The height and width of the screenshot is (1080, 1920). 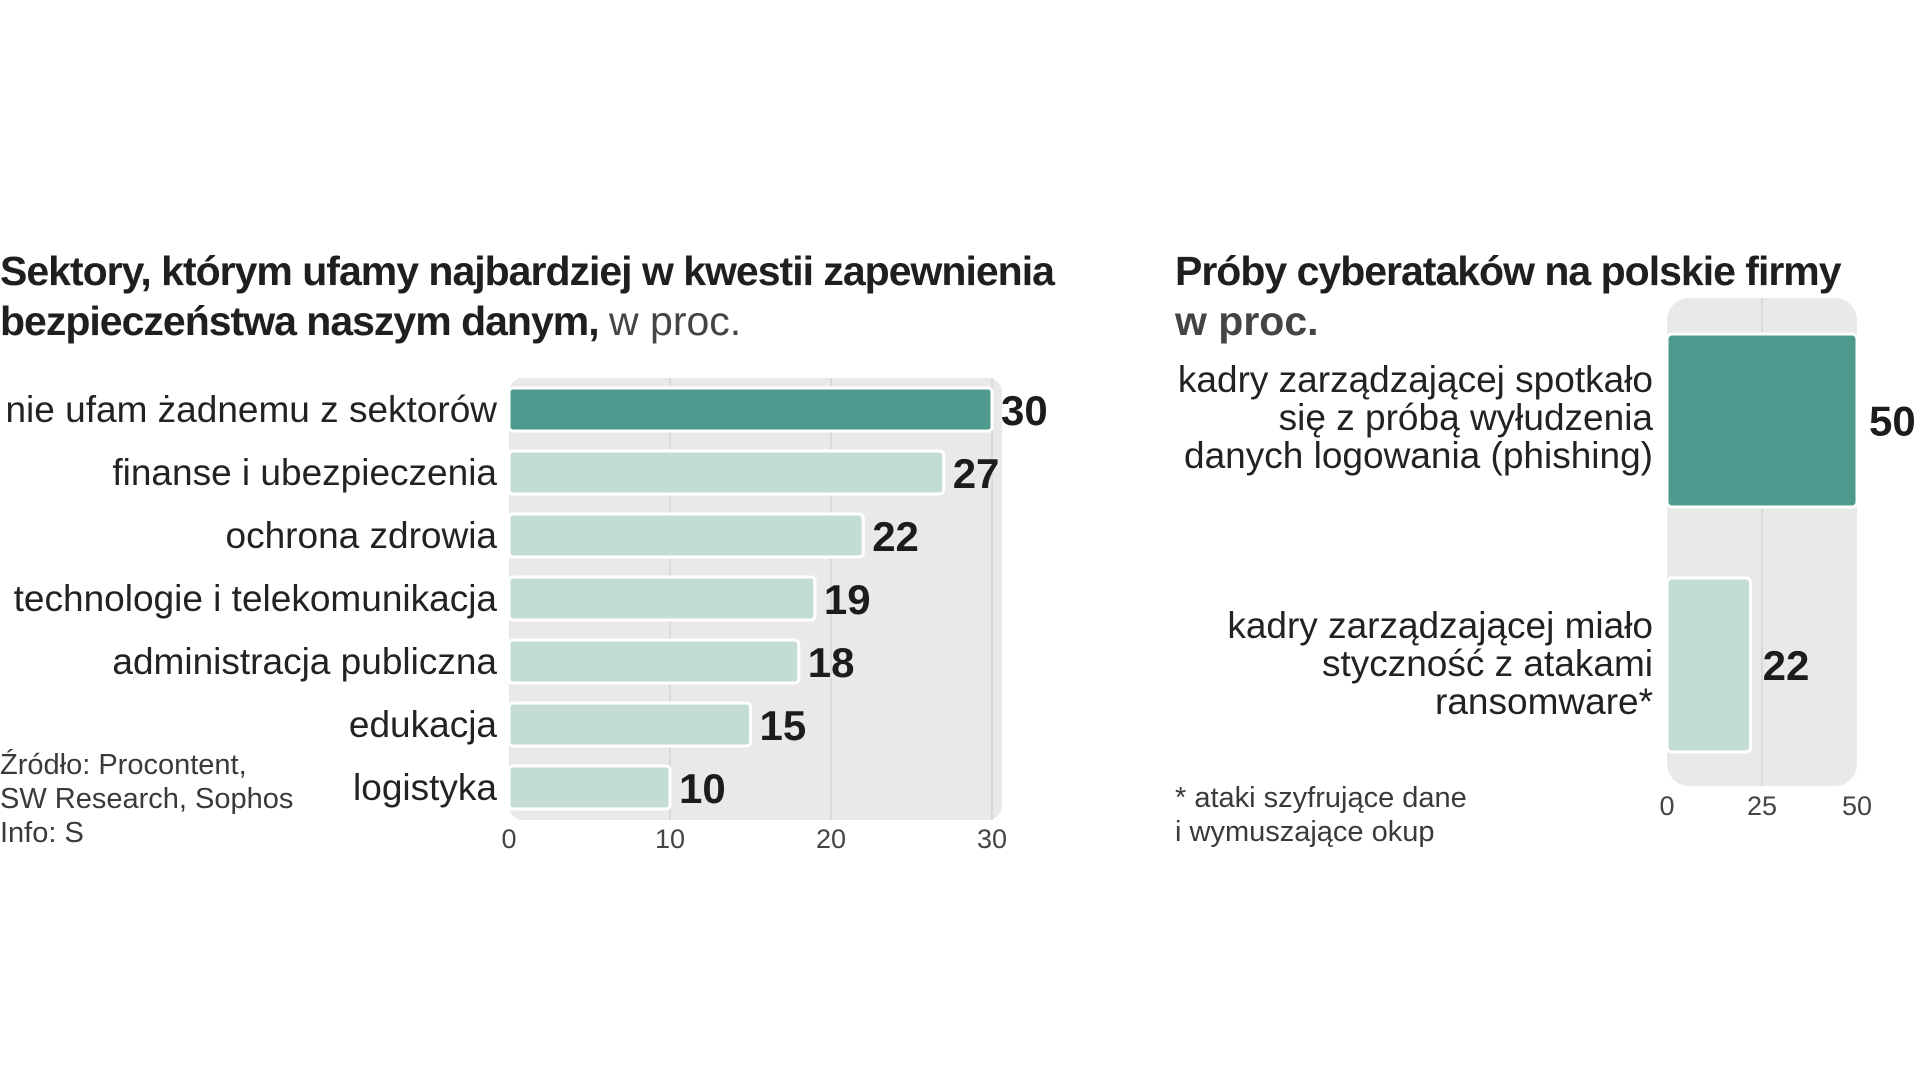 What do you see at coordinates (362, 535) in the screenshot?
I see `left-chart-category-label: ochrona zdrowia` at bounding box center [362, 535].